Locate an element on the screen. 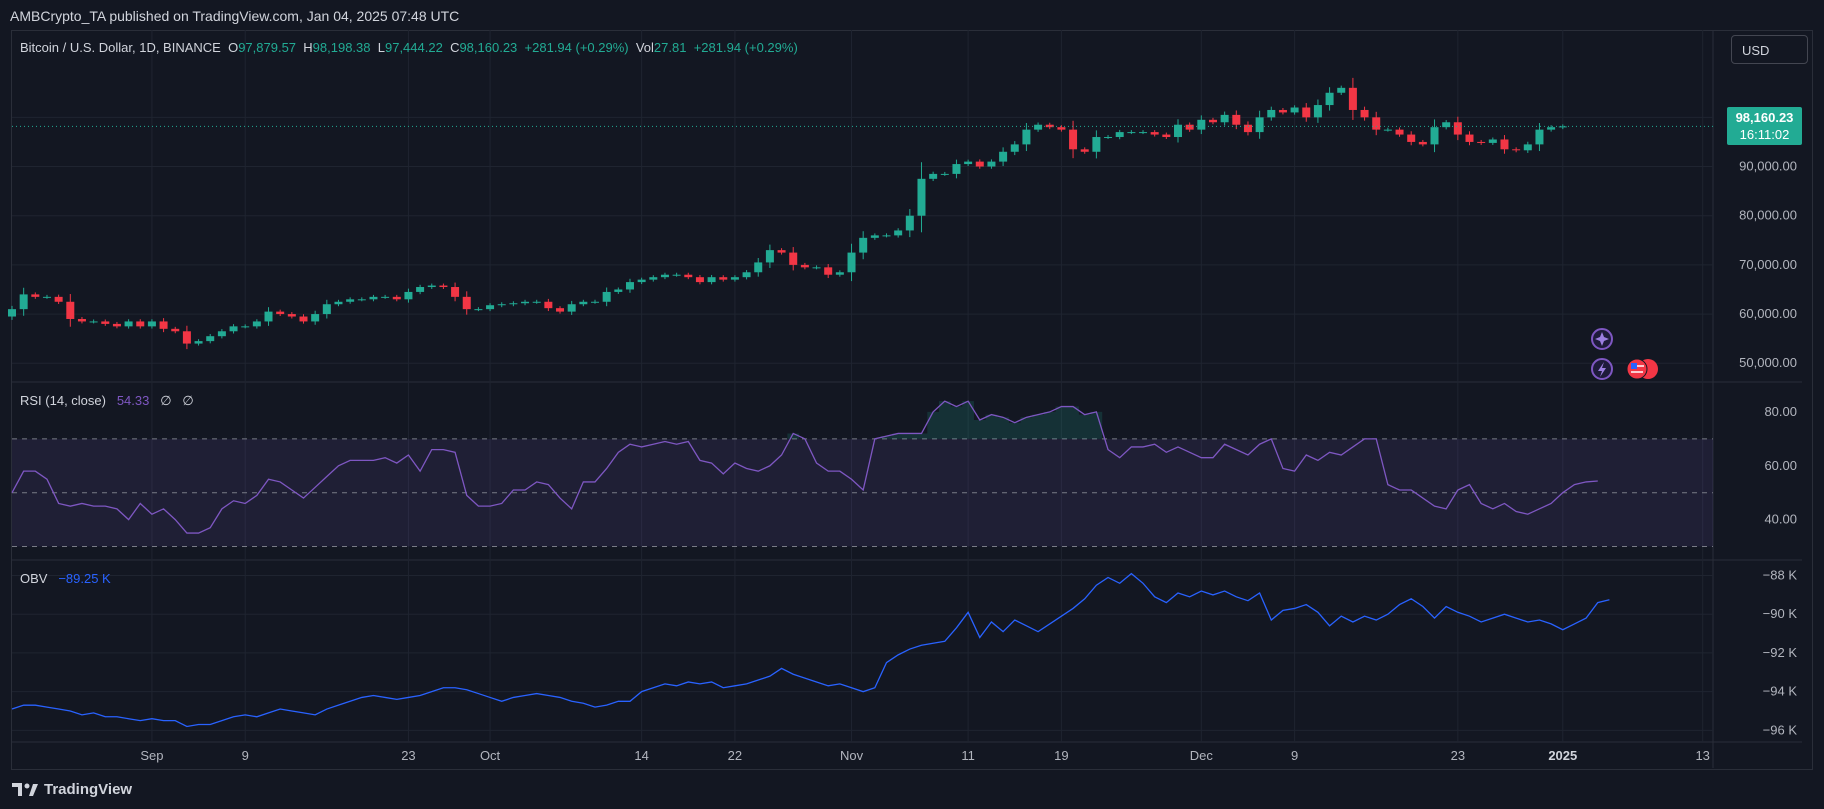 The width and height of the screenshot is (1824, 809). us-flag-icon is located at coordinates (1642, 369).